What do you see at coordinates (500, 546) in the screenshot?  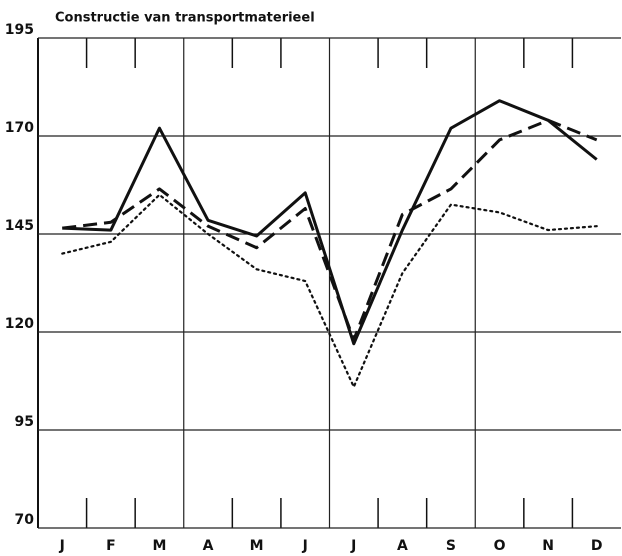 I see `x-tick-label: O` at bounding box center [500, 546].